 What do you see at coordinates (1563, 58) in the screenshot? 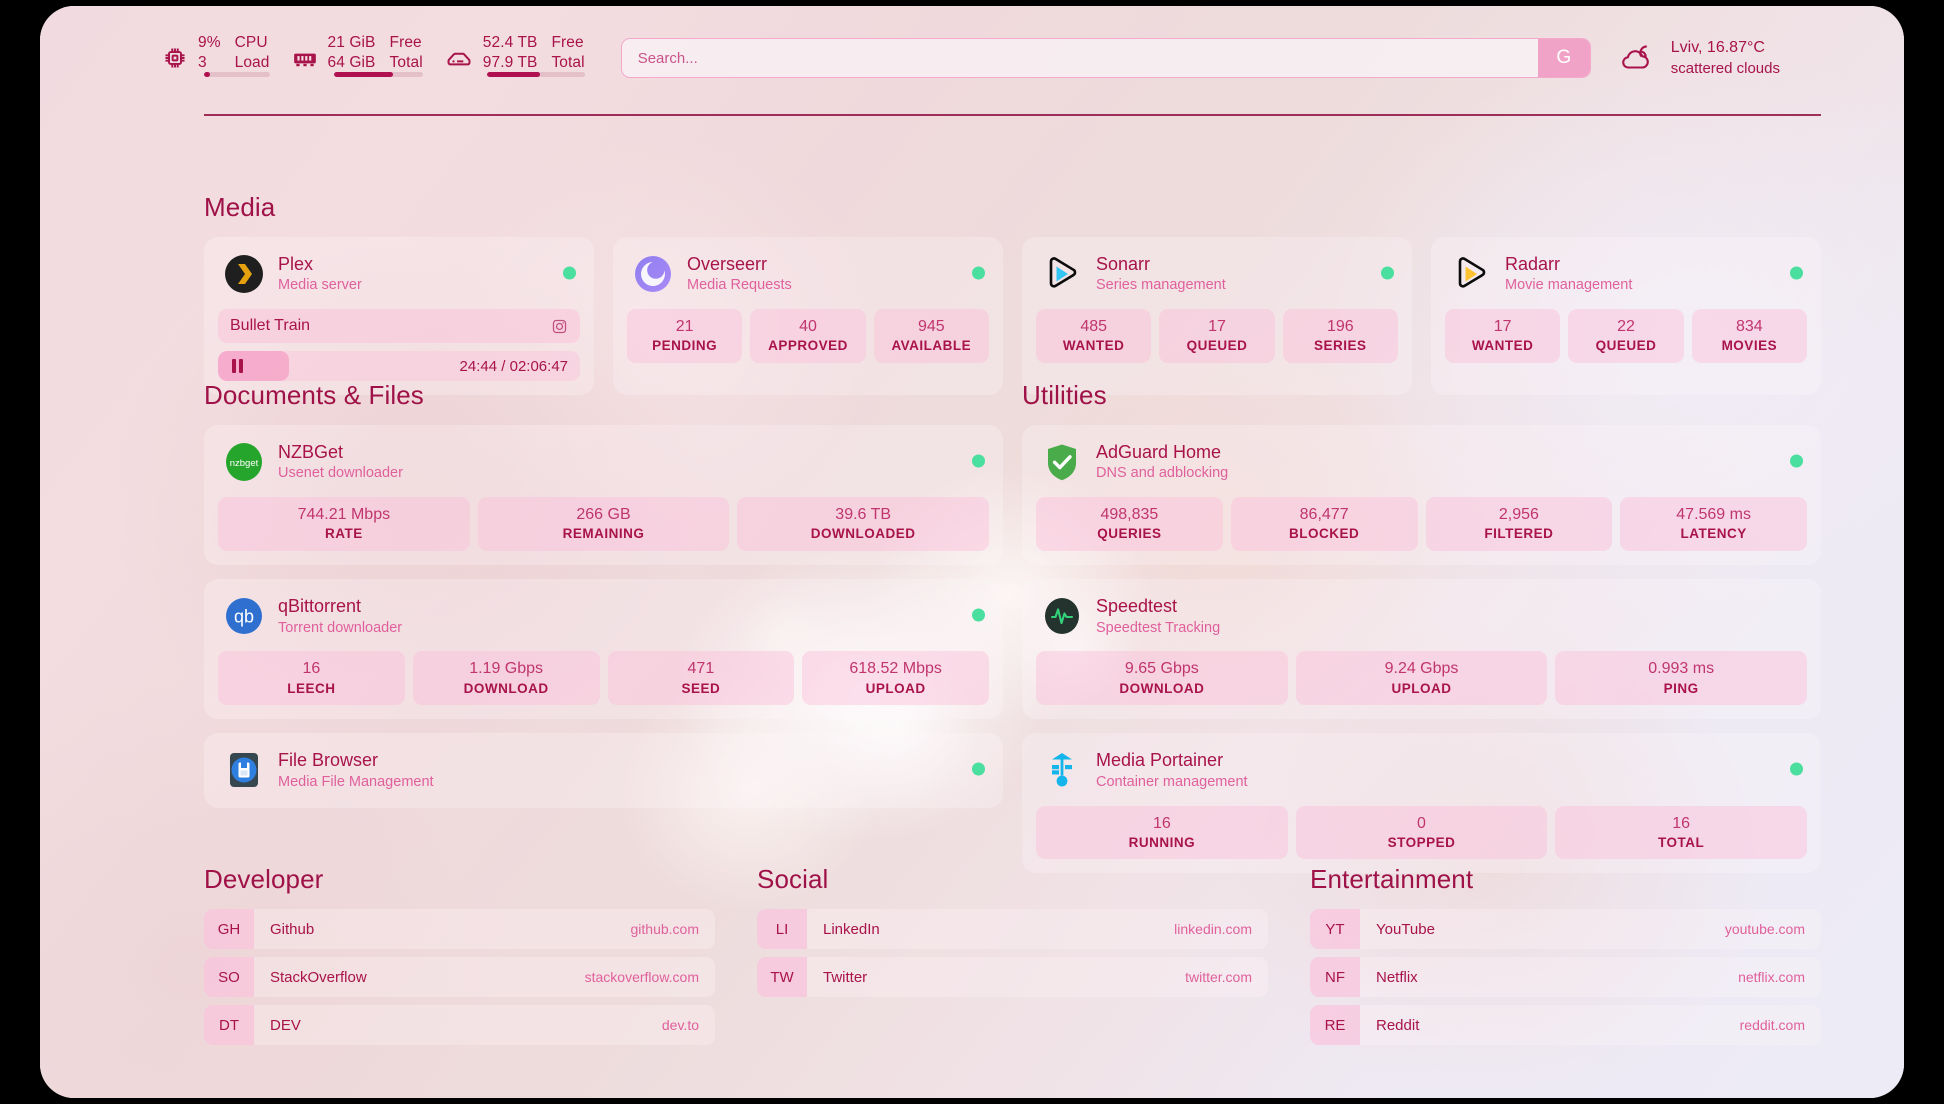
I see `google-search-icon: G` at bounding box center [1563, 58].